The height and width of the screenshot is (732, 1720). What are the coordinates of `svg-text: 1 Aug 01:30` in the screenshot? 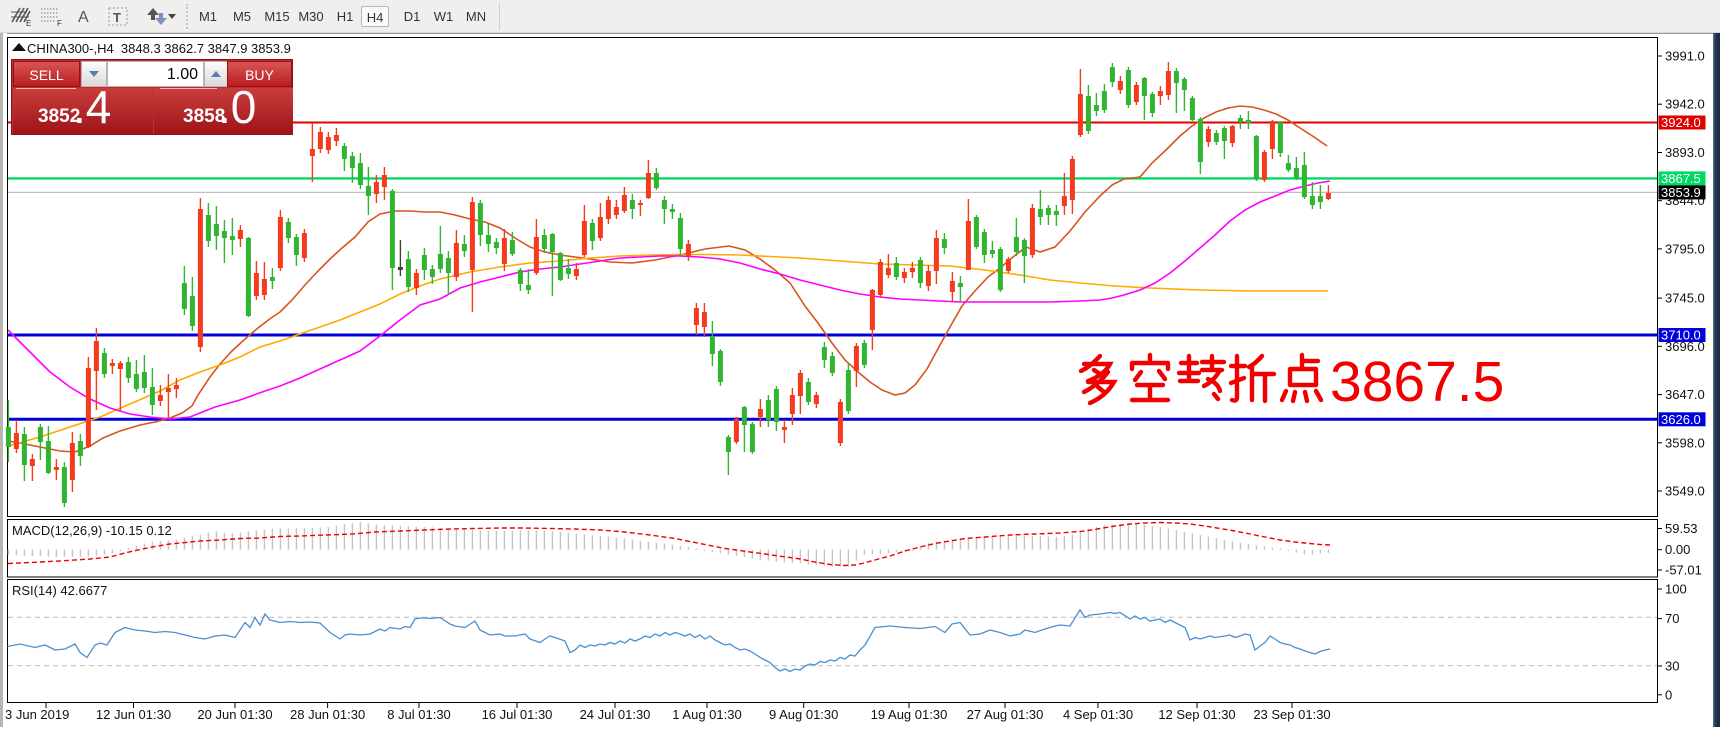 It's located at (706, 714).